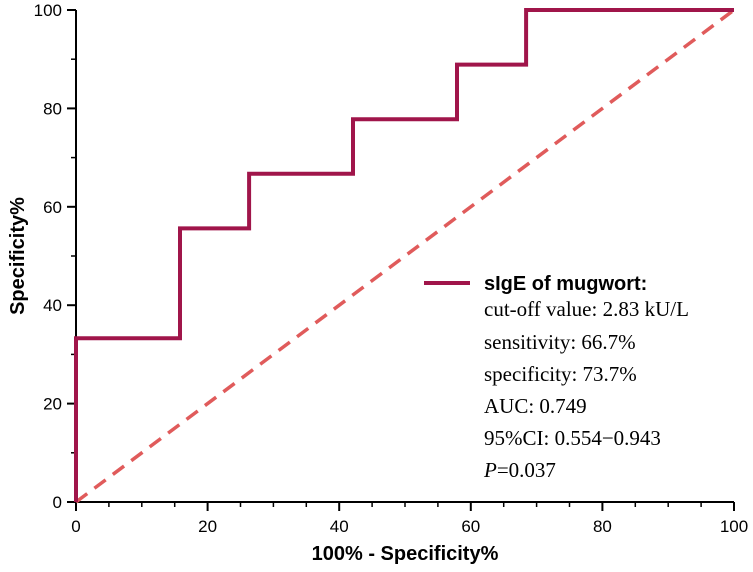 This screenshot has height=572, width=753. What do you see at coordinates (339, 526) in the screenshot?
I see `x-tick-label: 40` at bounding box center [339, 526].